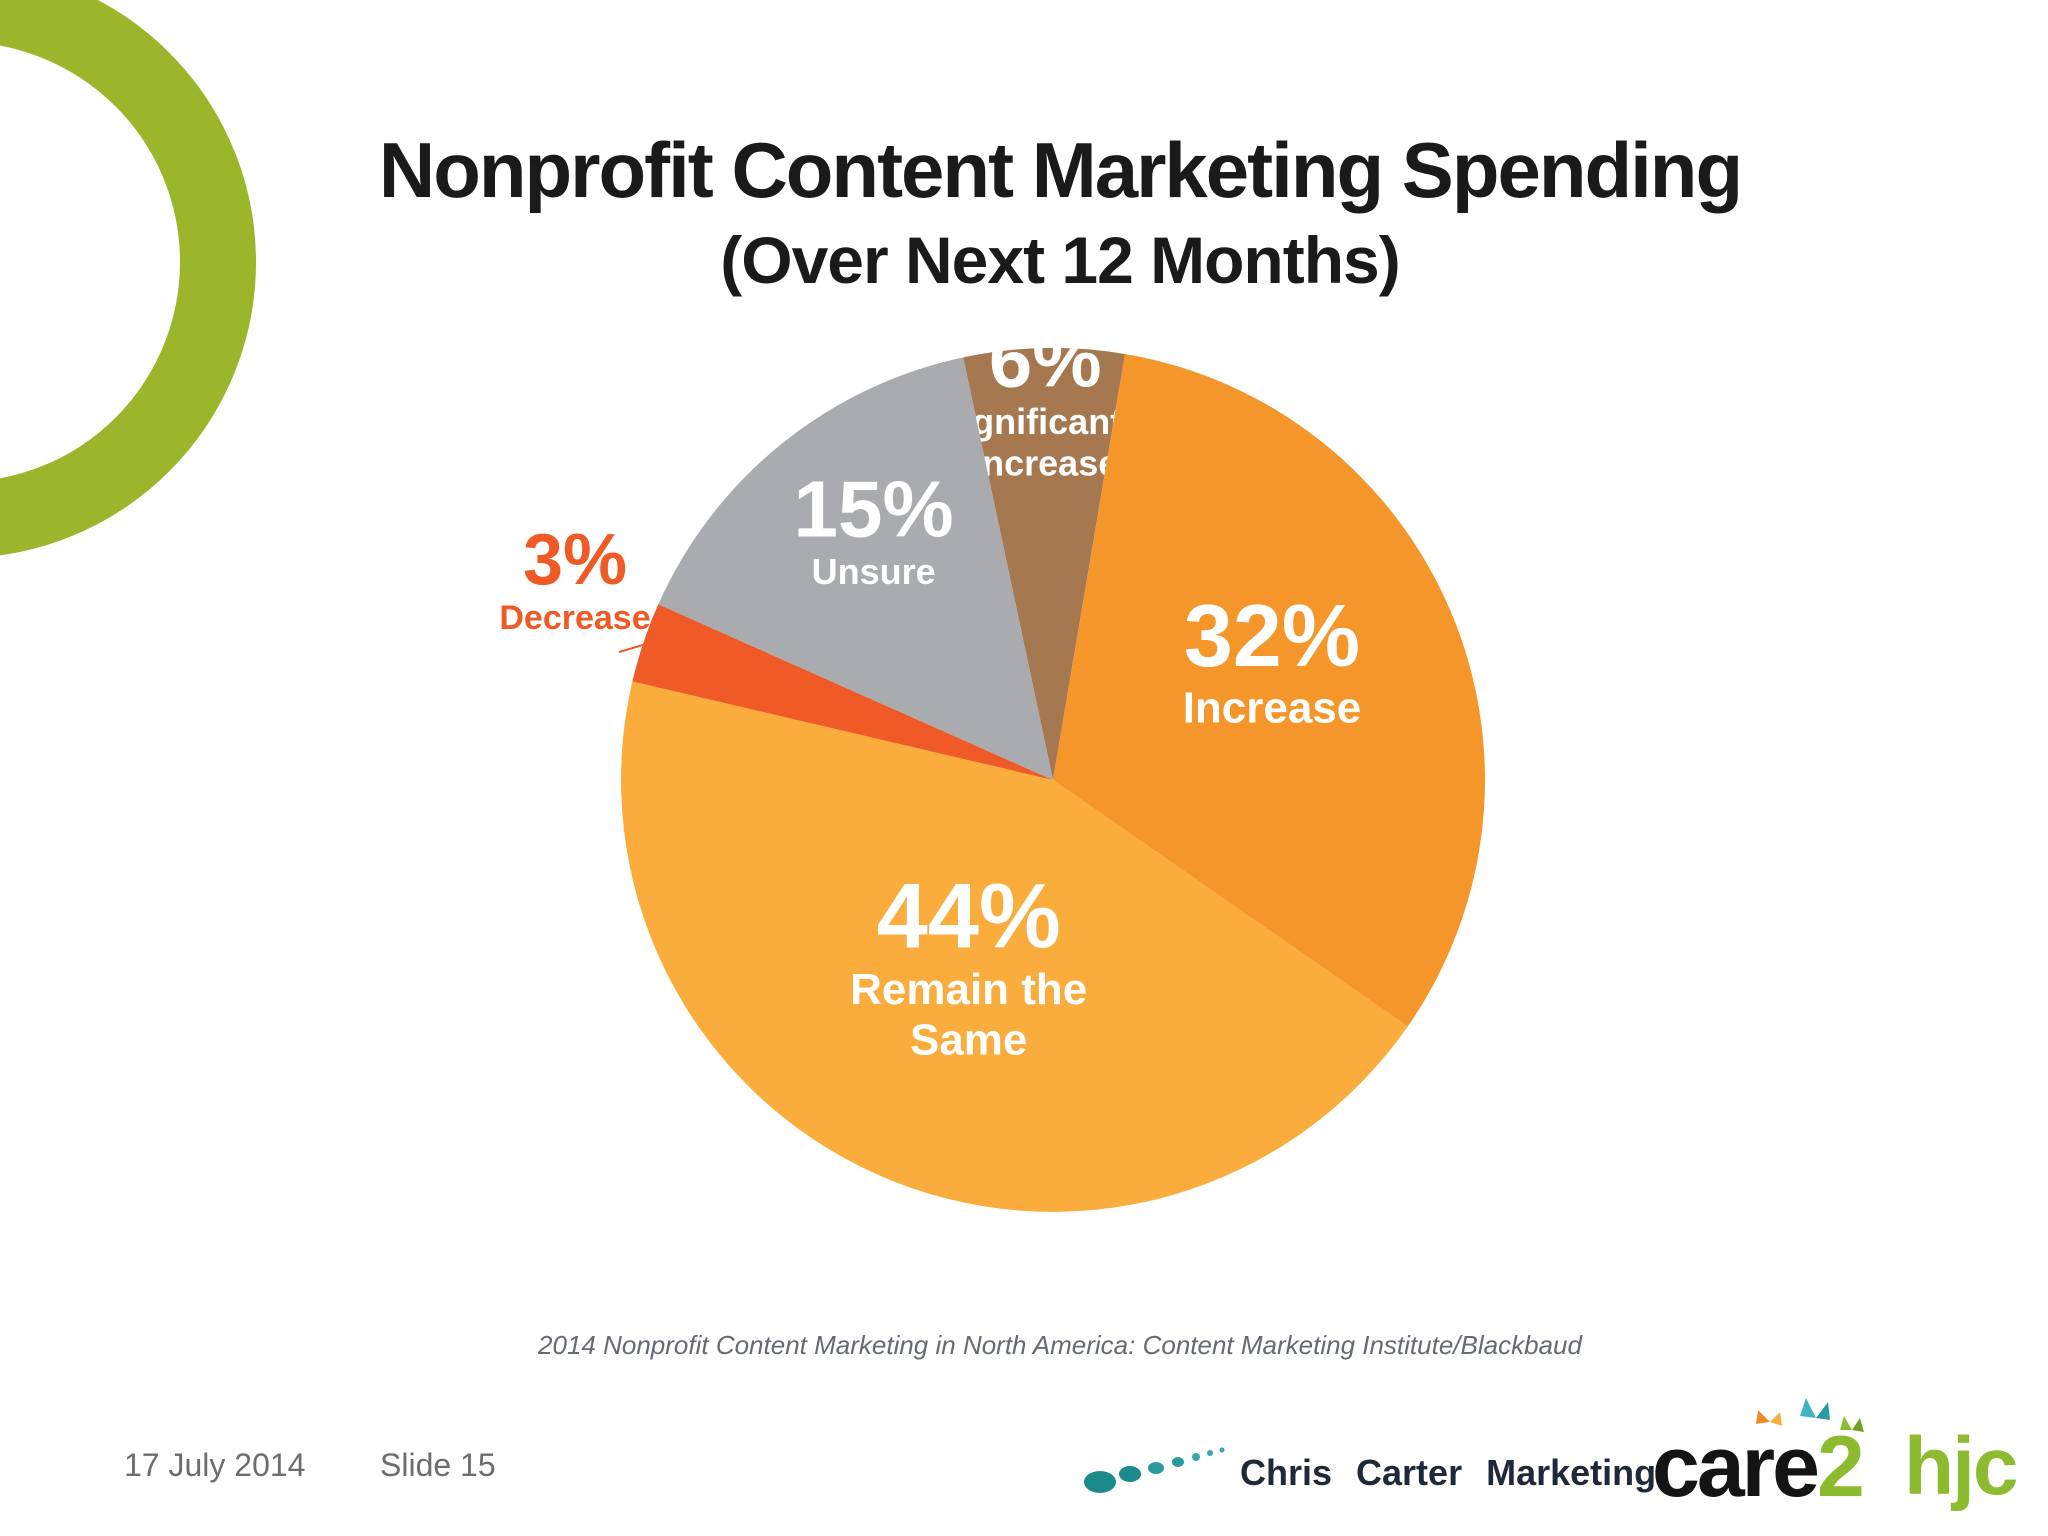  I want to click on pie-slice-remain-the-same, so click(1014, 946).